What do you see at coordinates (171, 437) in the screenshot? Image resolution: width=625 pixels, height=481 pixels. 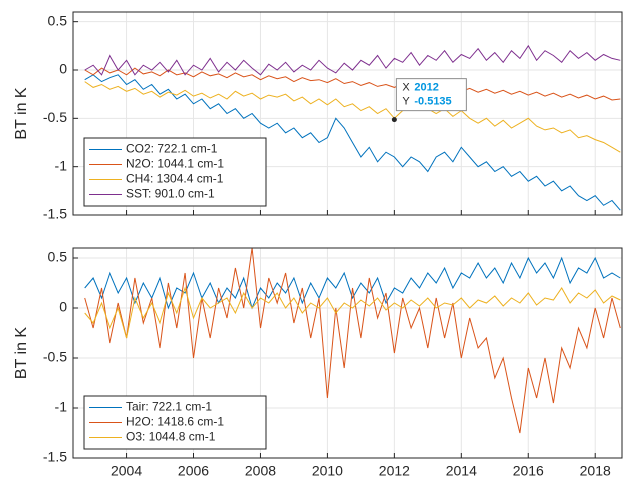 I see `legend-label: O3: 1044.8 cm-1` at bounding box center [171, 437].